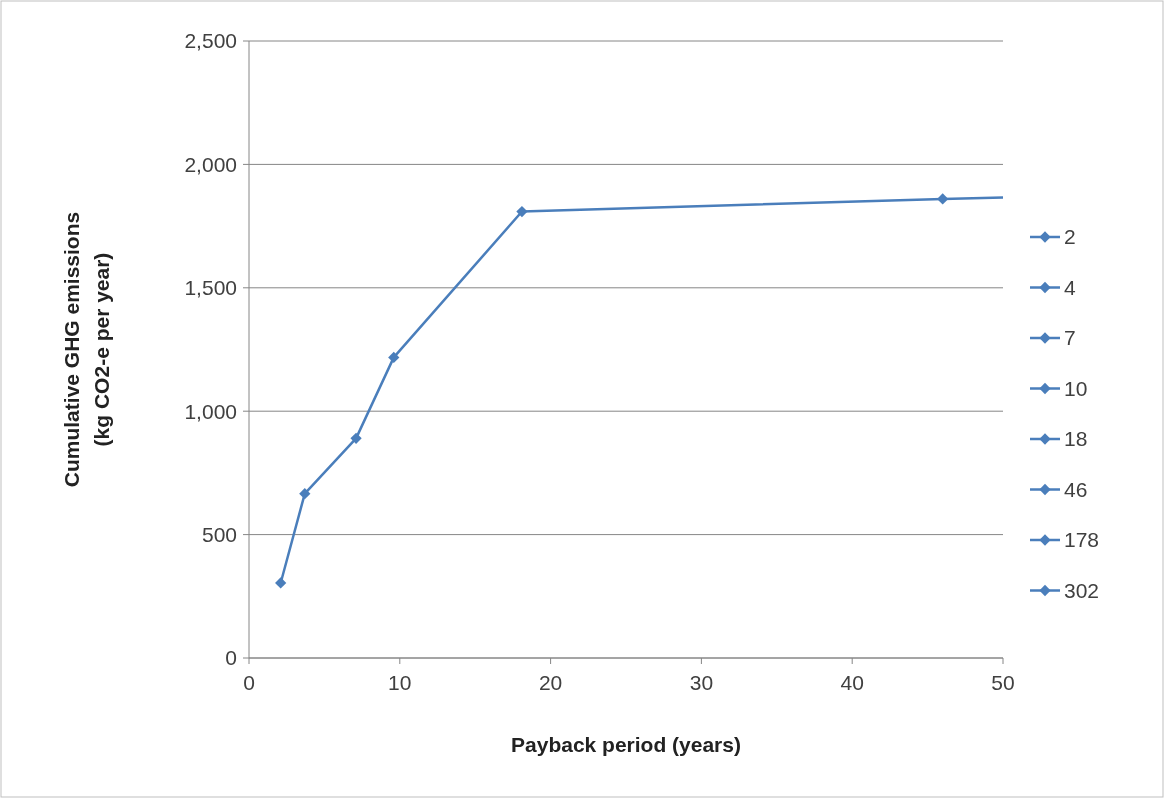 The width and height of the screenshot is (1164, 798). What do you see at coordinates (400, 682) in the screenshot?
I see `x-tick-label: 10` at bounding box center [400, 682].